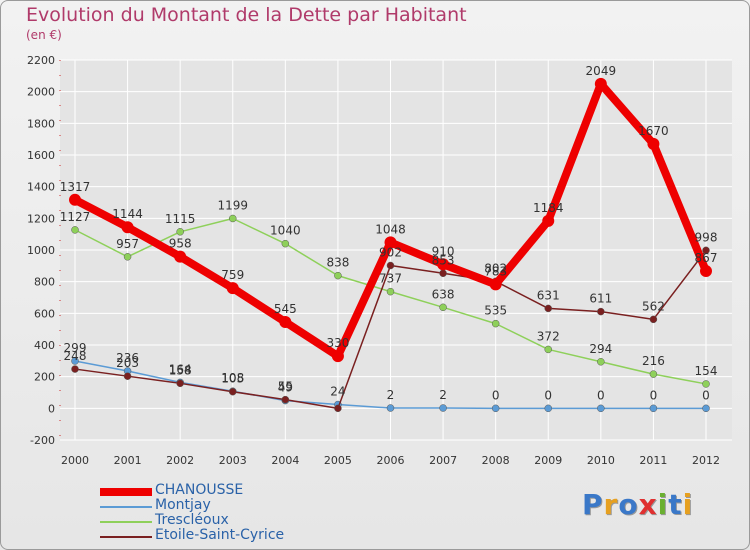 The image size is (750, 550). I want to click on data-label: 902, so click(390, 253).